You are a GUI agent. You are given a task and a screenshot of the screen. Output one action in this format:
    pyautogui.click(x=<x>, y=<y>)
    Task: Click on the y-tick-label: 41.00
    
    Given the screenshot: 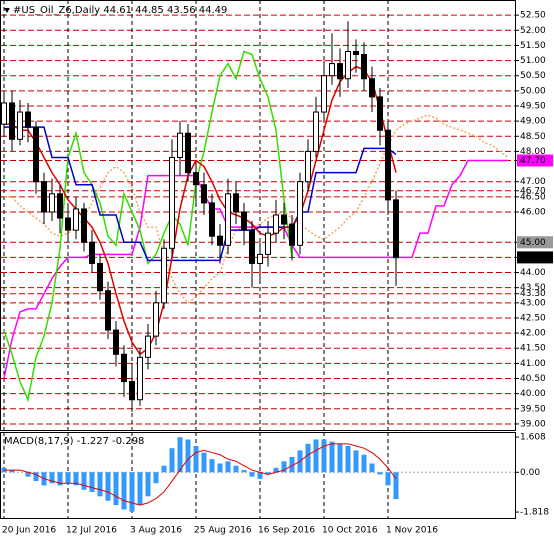 What is the action you would take?
    pyautogui.click(x=533, y=364)
    